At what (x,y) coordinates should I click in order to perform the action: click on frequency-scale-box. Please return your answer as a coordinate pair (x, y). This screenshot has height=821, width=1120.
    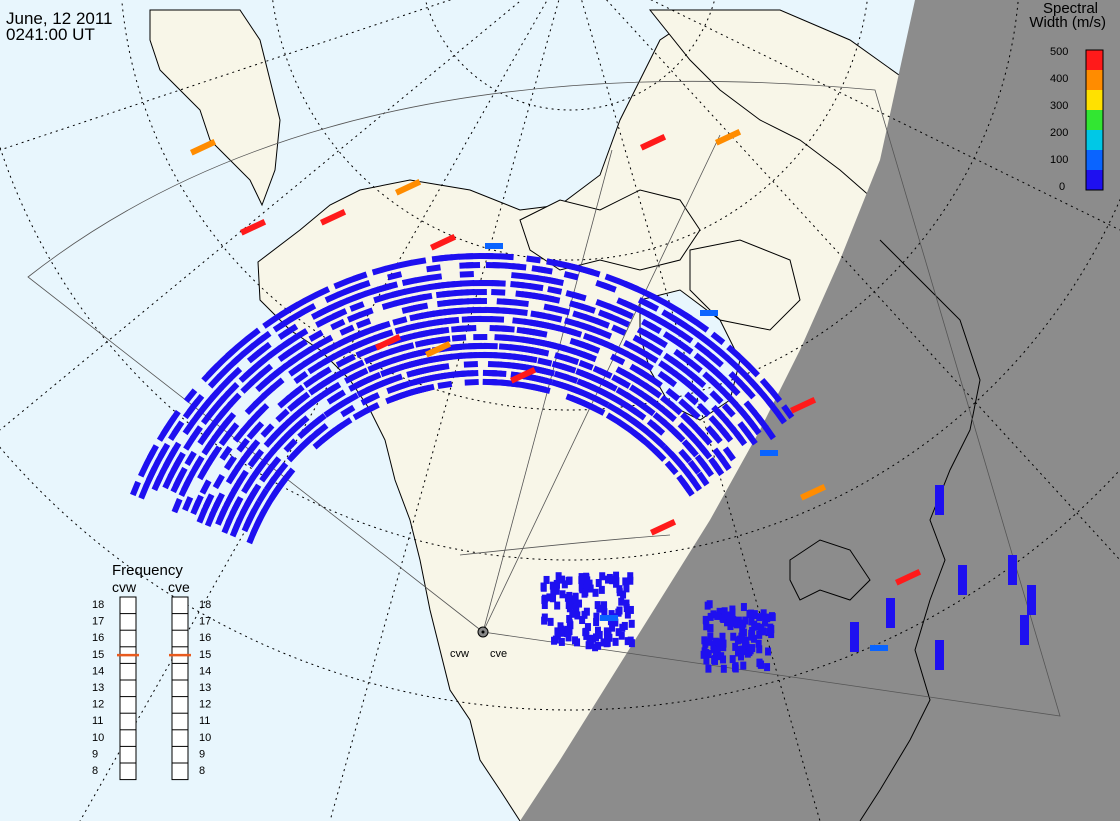
    Looking at the image, I should click on (180, 688).